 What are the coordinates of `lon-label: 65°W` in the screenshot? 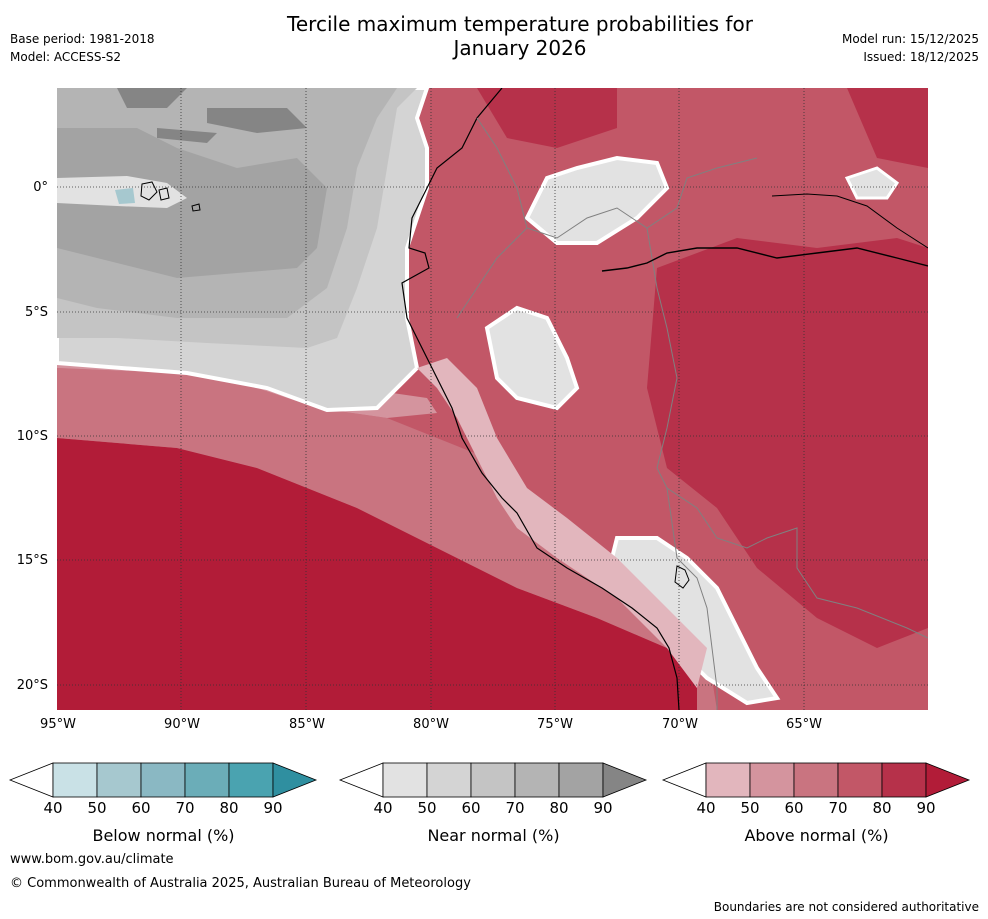 It's located at (804, 724).